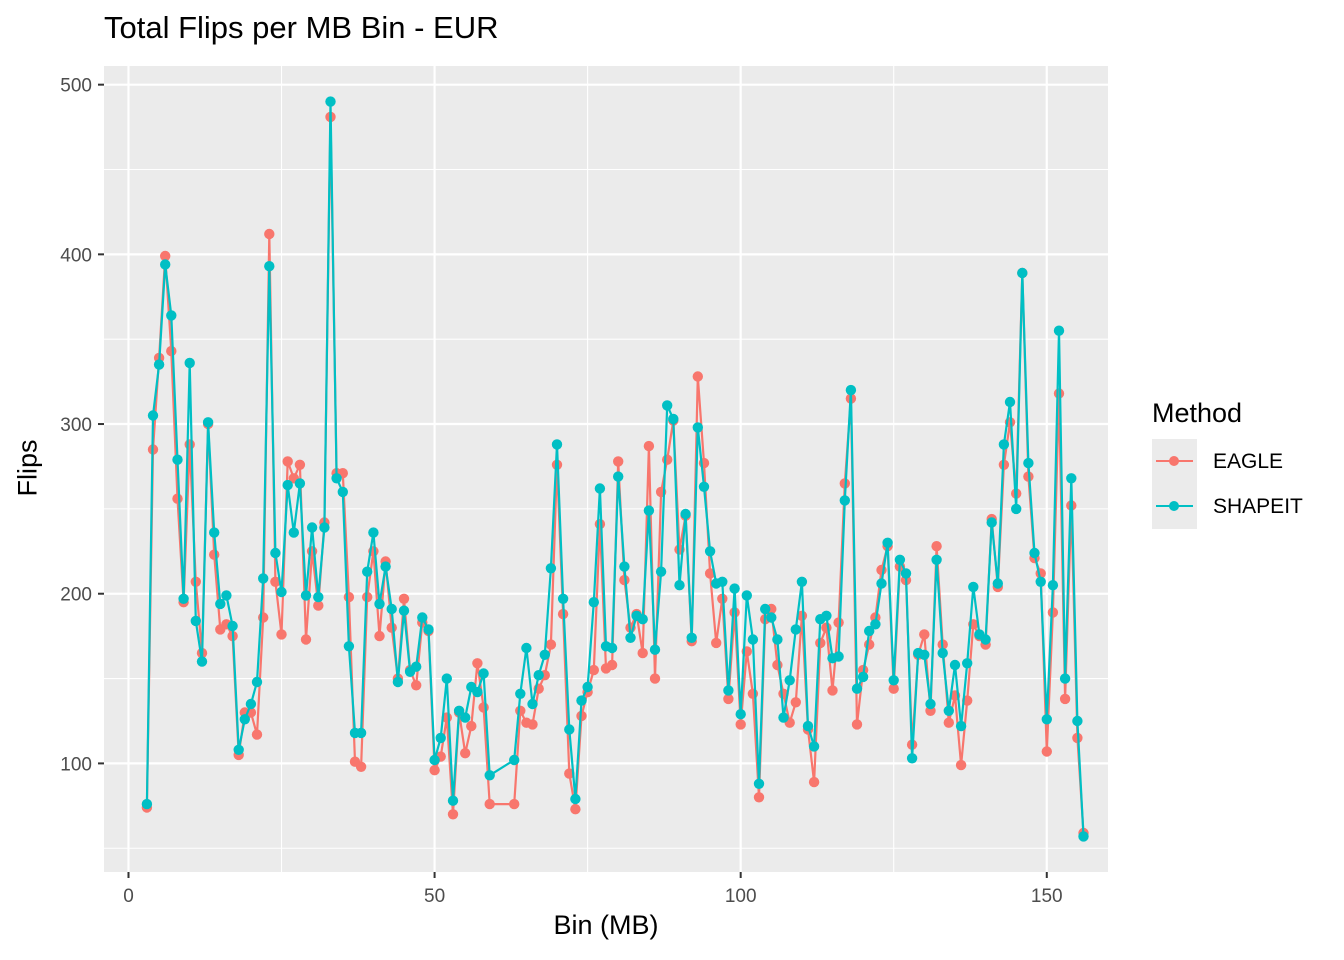  Describe the element at coordinates (128, 896) in the screenshot. I see `x-tick-label-0: 0` at that location.